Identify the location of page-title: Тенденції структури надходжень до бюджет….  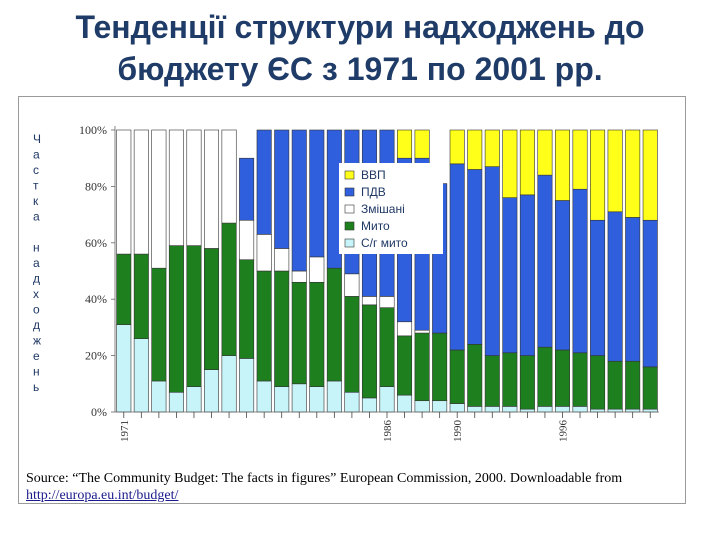
(360, 48).